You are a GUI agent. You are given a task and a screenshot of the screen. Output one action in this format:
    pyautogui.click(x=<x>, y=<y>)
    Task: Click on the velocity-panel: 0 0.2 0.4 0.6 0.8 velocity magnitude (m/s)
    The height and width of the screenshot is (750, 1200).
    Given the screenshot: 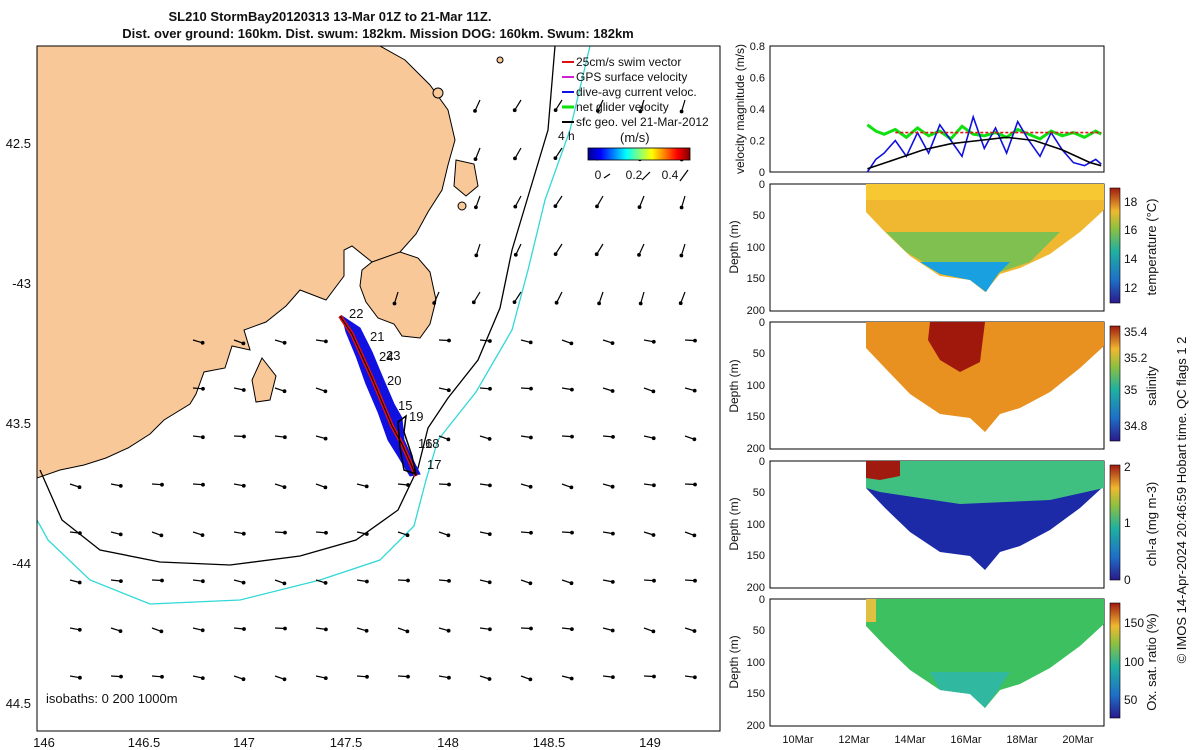 What is the action you would take?
    pyautogui.click(x=919, y=110)
    